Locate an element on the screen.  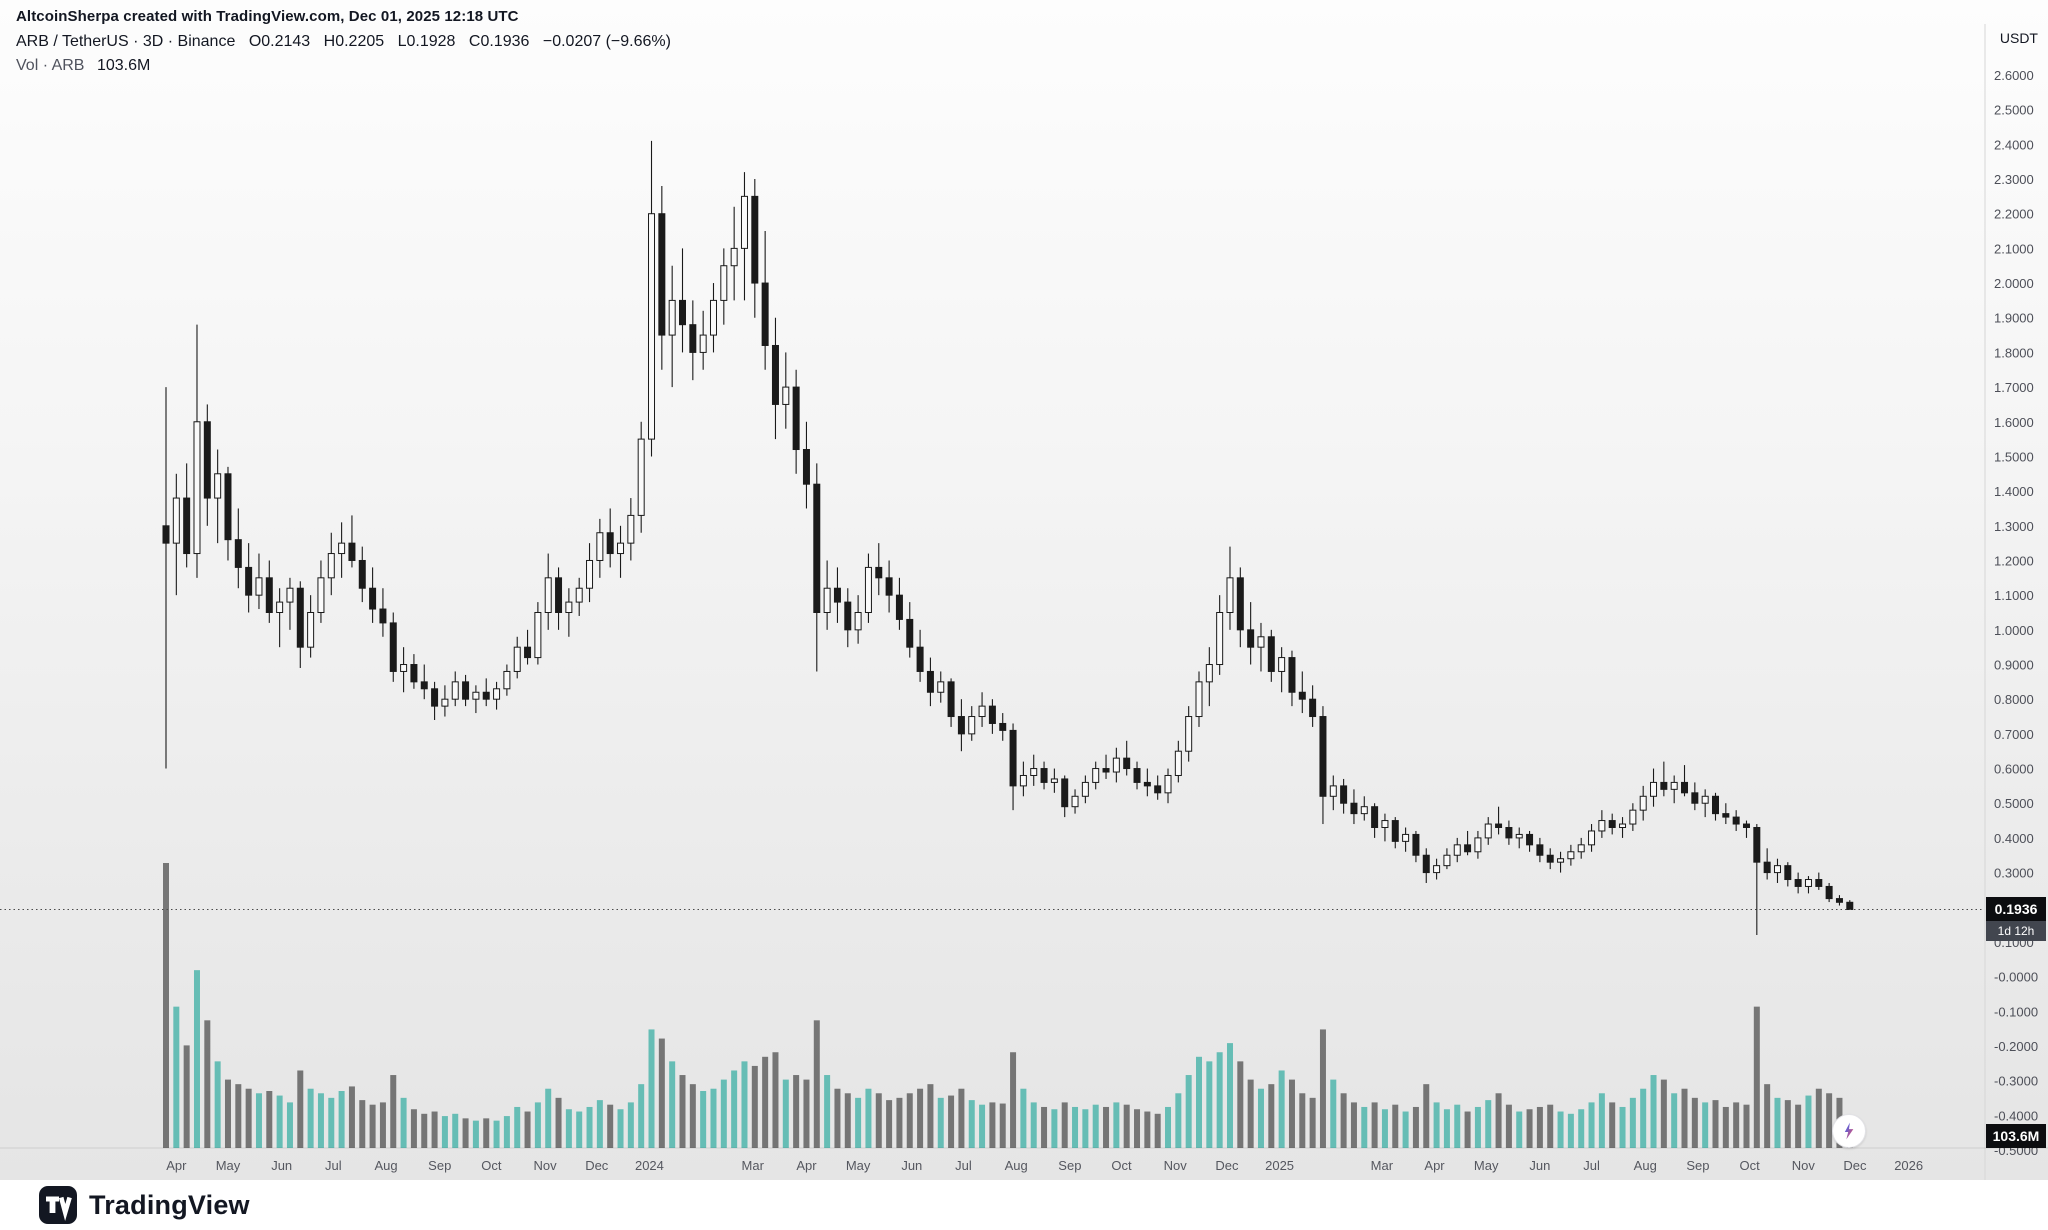
price-tick-label: 1.7000 is located at coordinates (2014, 387).